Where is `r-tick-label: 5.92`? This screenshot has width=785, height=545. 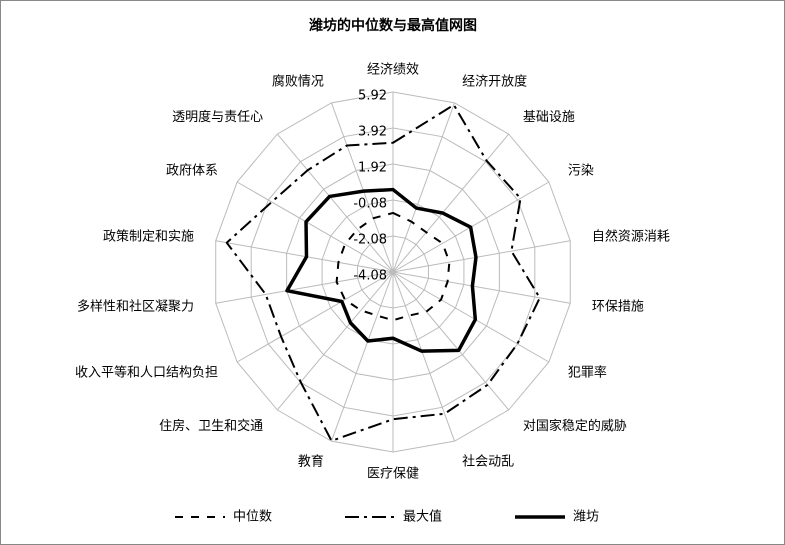
r-tick-label: 5.92 is located at coordinates (372, 96).